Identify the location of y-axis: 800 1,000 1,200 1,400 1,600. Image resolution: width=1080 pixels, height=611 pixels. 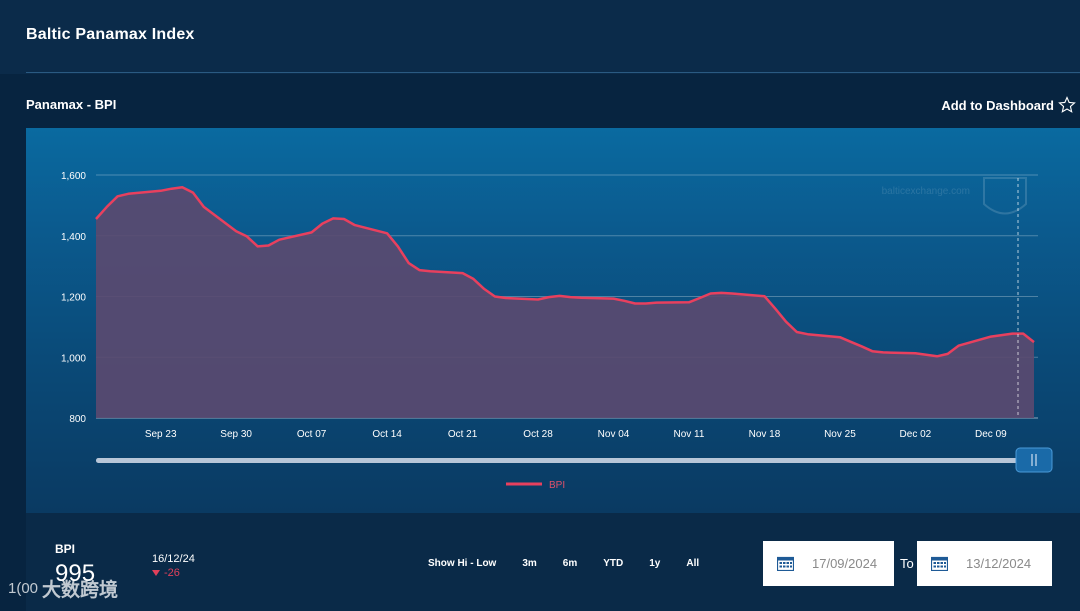
(73, 298).